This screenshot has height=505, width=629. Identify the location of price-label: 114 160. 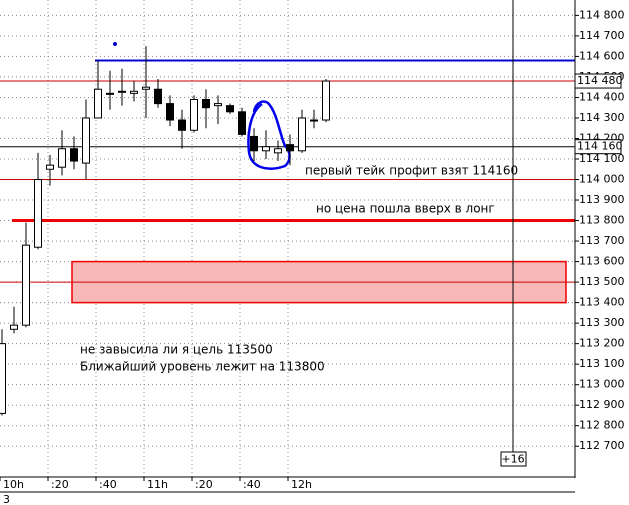
(600, 146).